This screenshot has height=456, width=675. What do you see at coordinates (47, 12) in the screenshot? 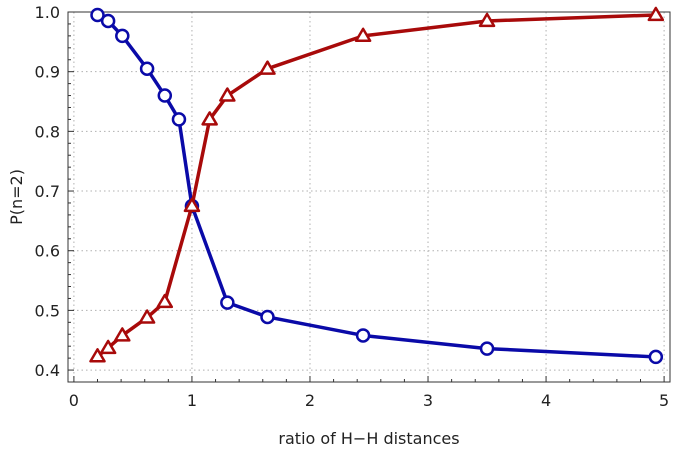
I see `y-tick-label: 1.0` at bounding box center [47, 12].